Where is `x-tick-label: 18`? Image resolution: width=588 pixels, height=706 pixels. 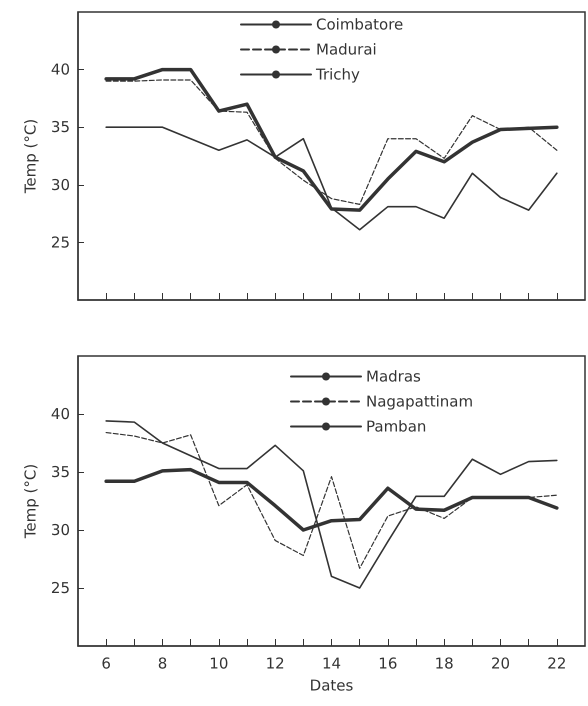
x-tick-label: 18 is located at coordinates (444, 663).